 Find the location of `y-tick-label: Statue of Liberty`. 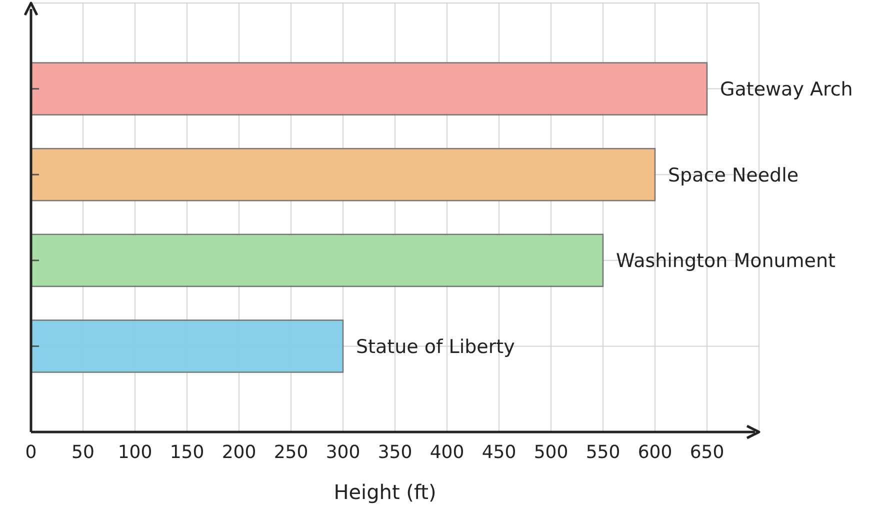

y-tick-label: Statue of Liberty is located at coordinates (435, 347).